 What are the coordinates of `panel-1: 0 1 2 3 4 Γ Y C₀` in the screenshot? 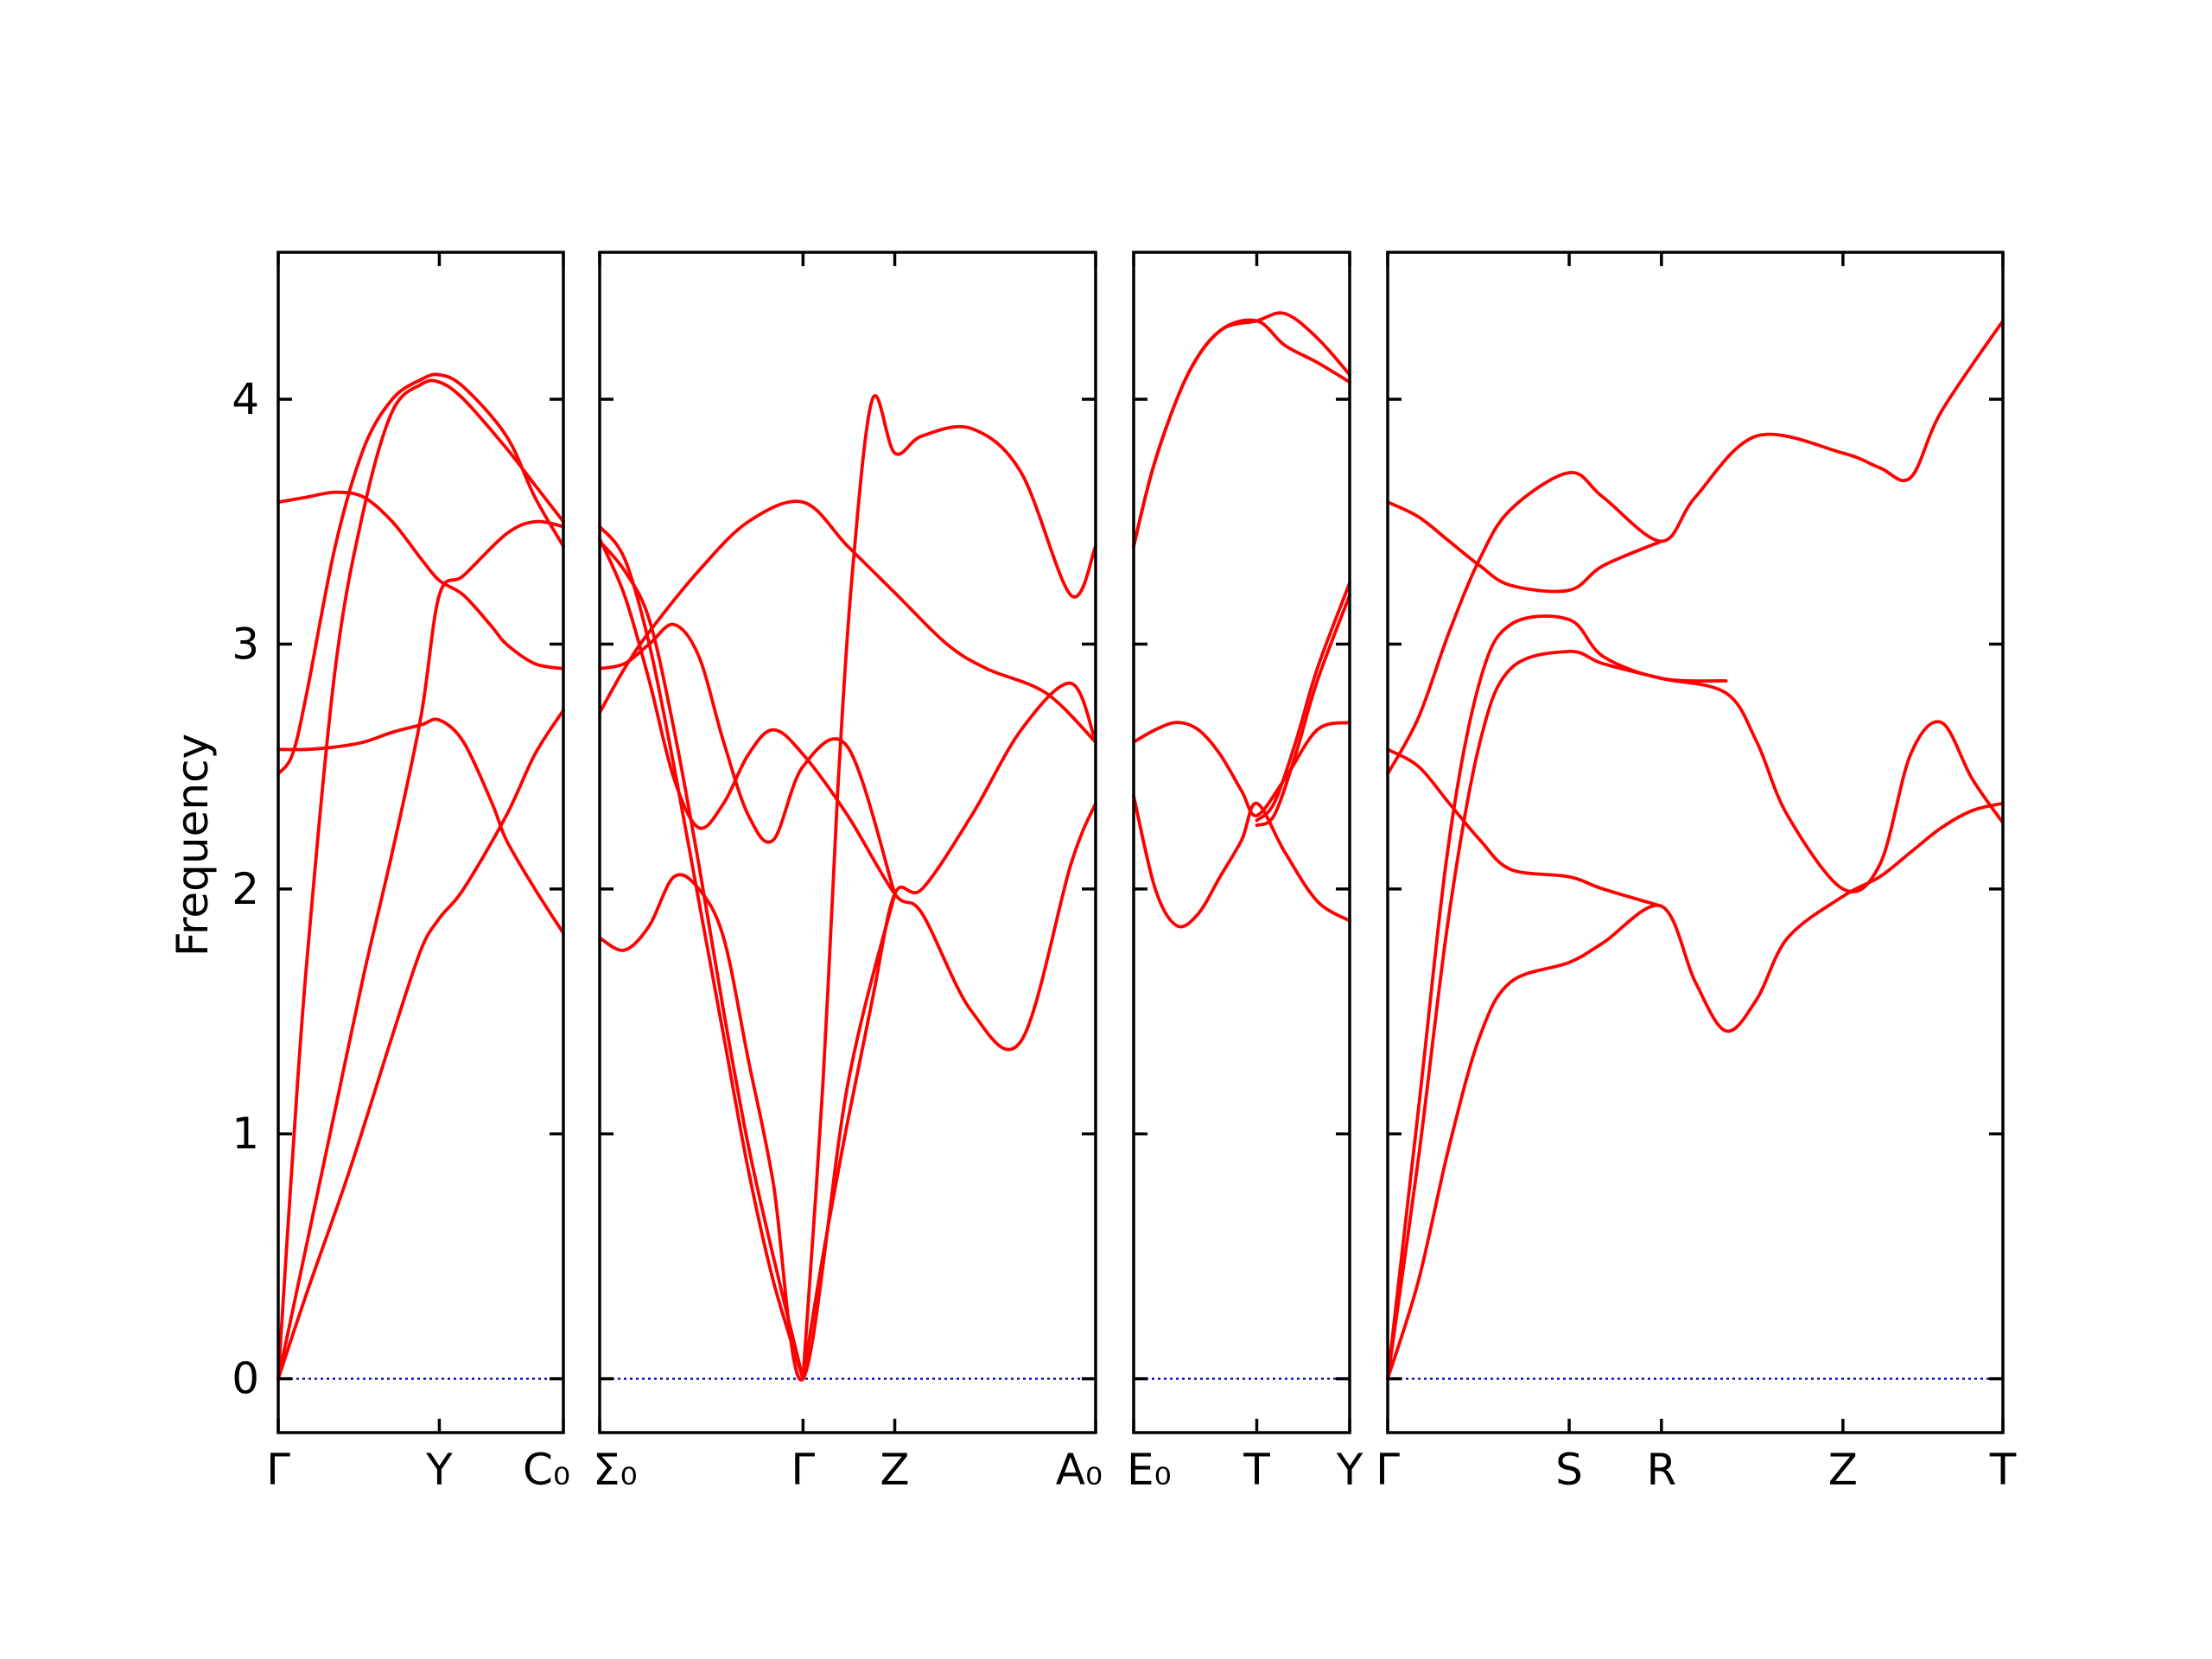 It's located at (401, 873).